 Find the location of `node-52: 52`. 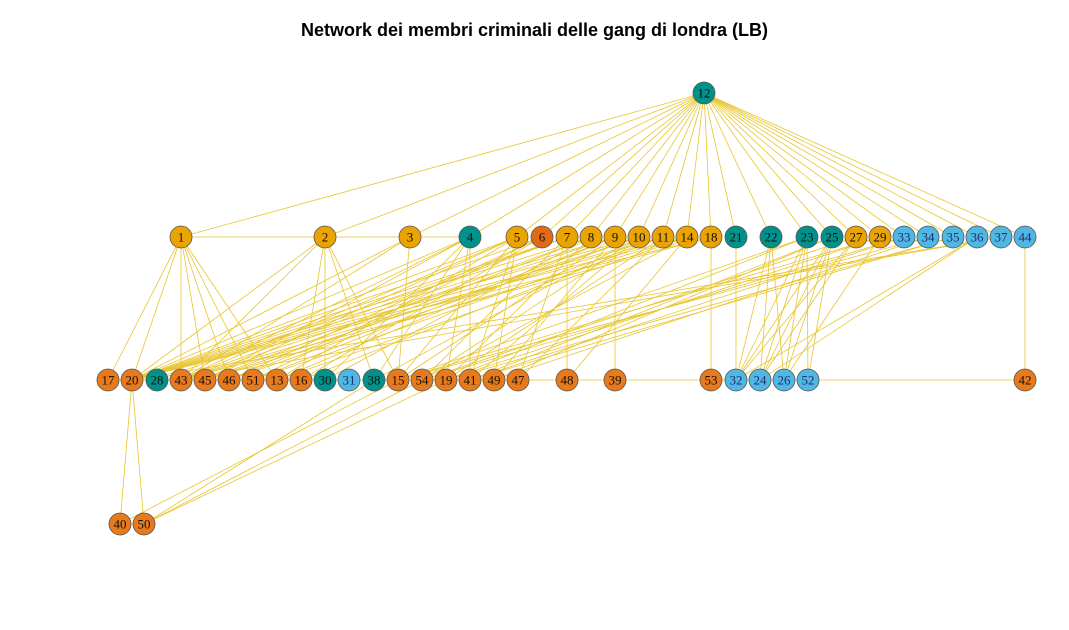

node-52: 52 is located at coordinates (808, 380).